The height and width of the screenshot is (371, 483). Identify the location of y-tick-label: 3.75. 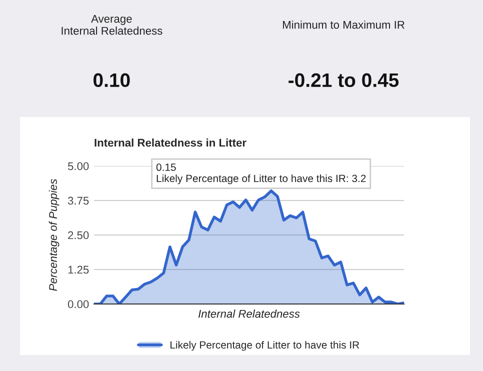
(78, 200).